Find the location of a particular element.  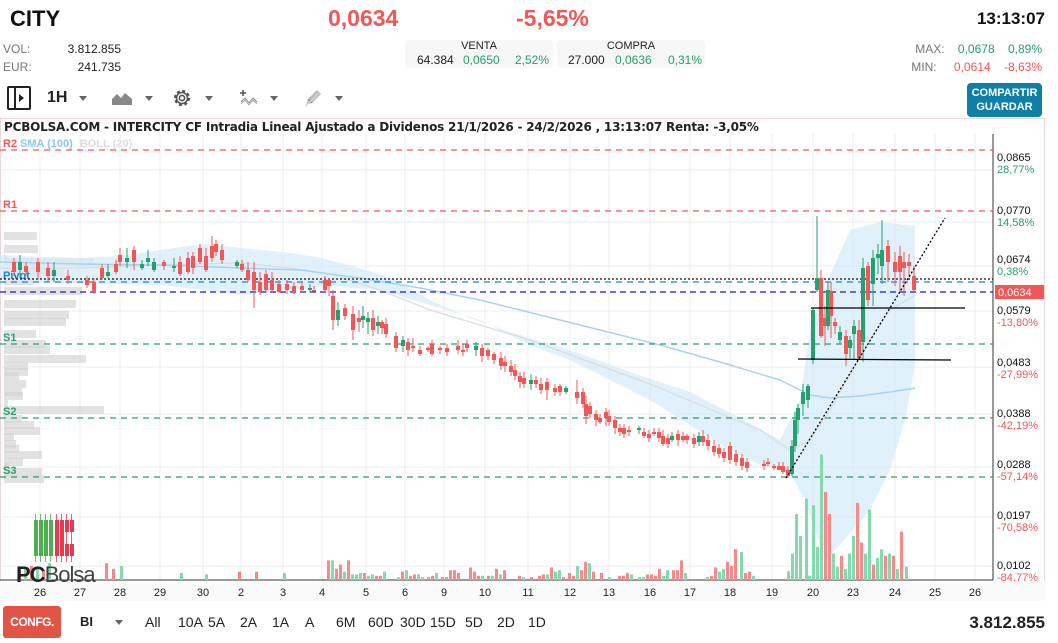

range-1d: 1D is located at coordinates (537, 622).